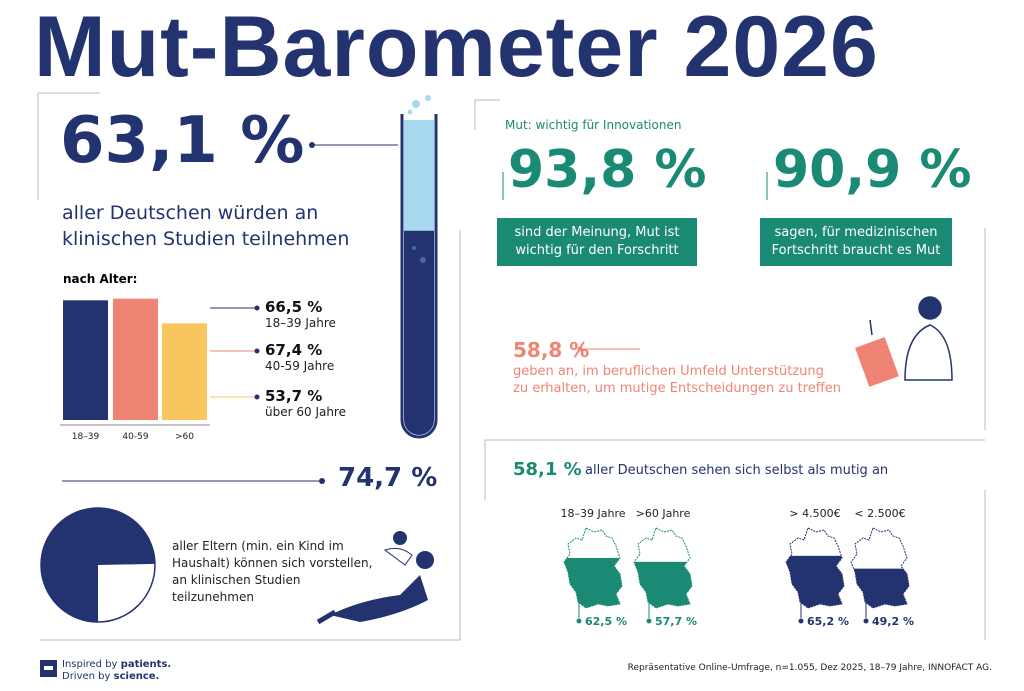 The width and height of the screenshot is (1024, 691). What do you see at coordinates (293, 307) in the screenshot?
I see `value-label: 66,5 %` at bounding box center [293, 307].